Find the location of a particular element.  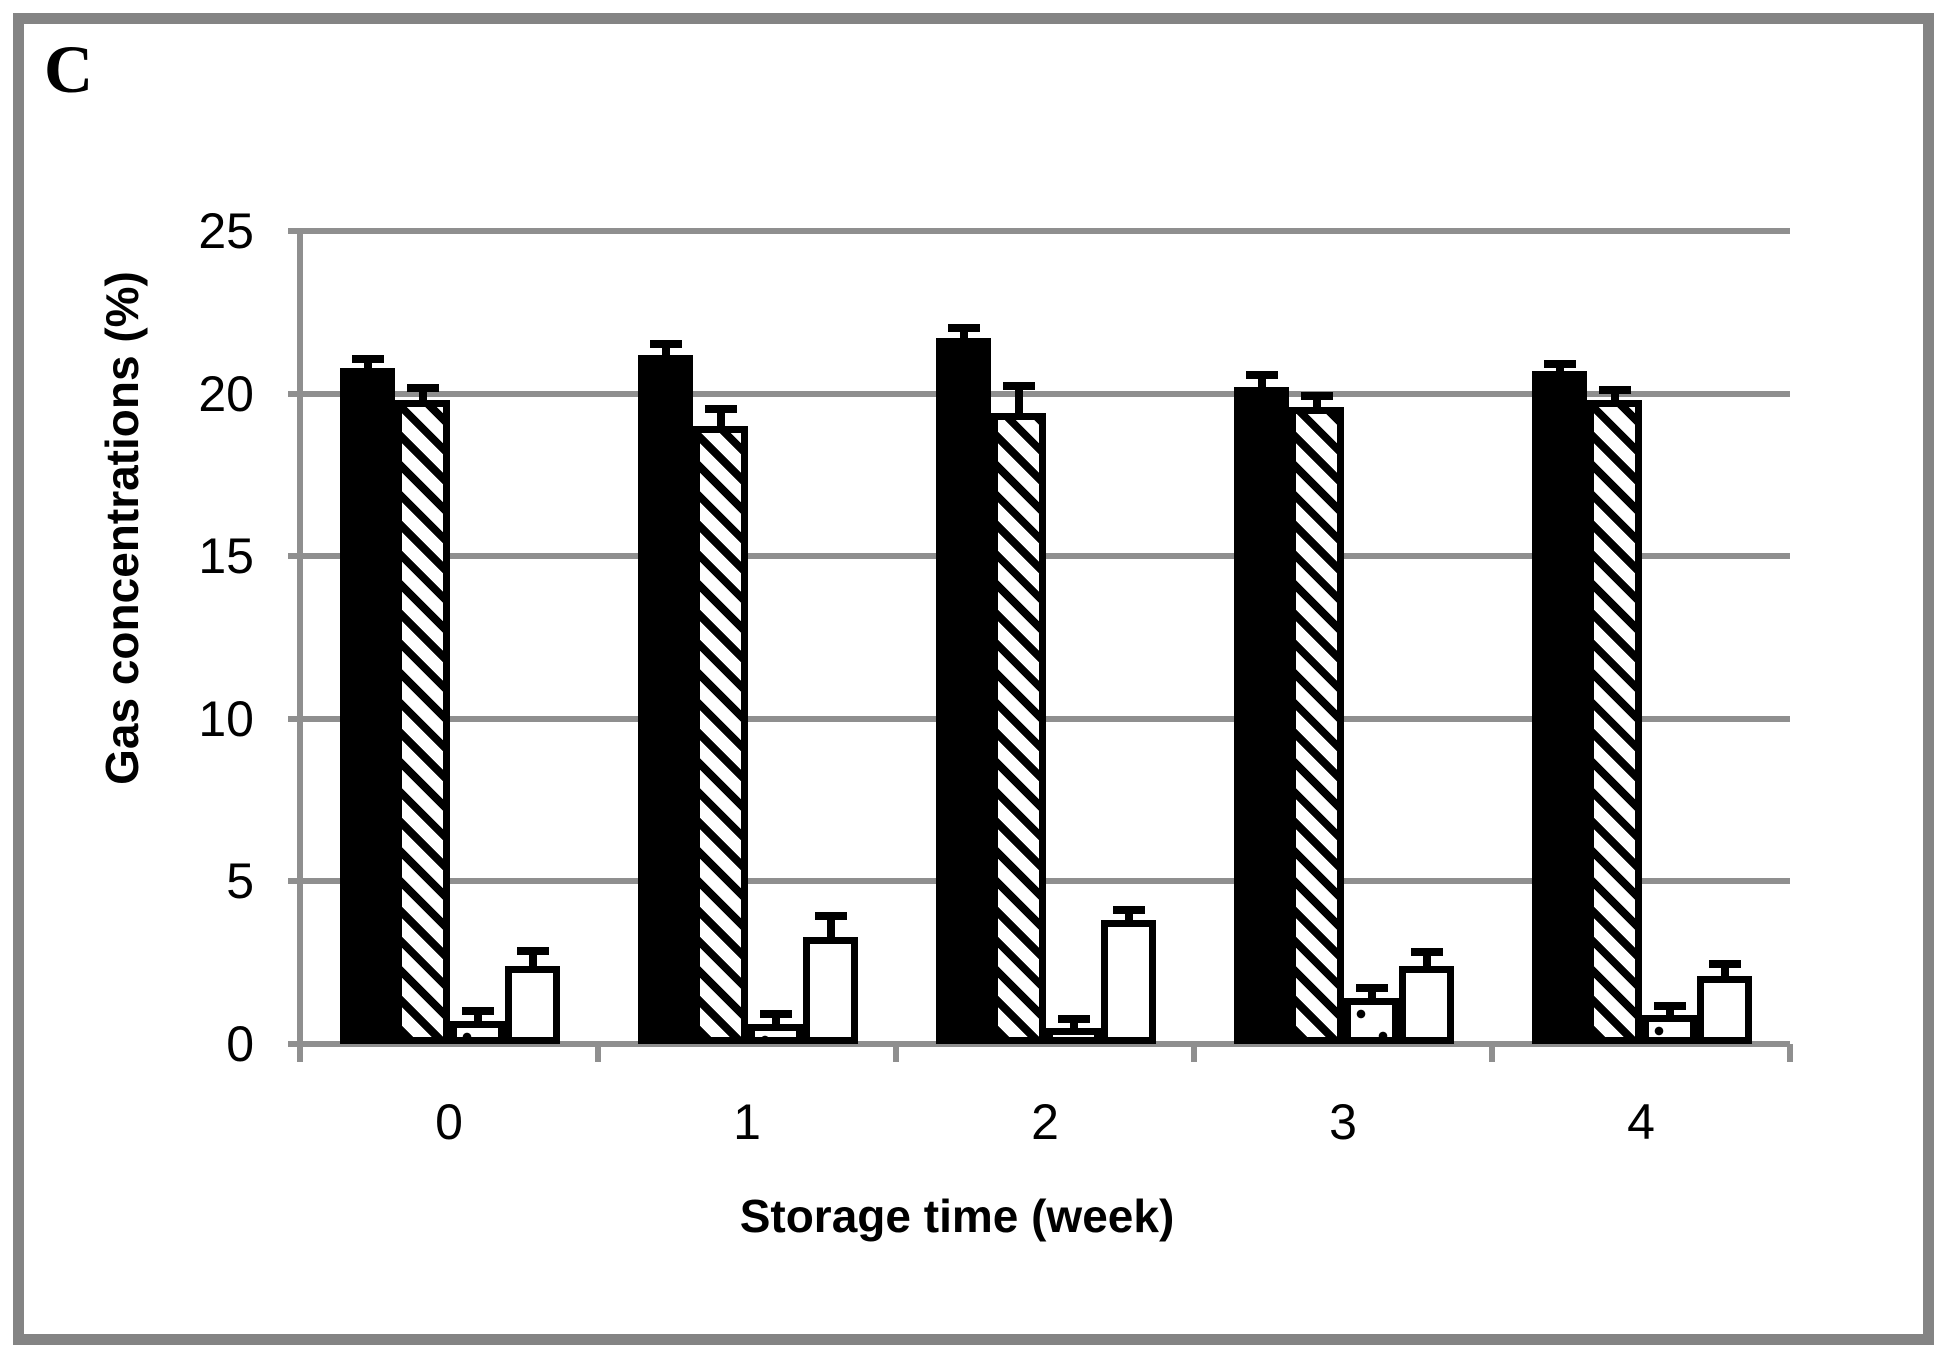

panel-label: C is located at coordinates (69, 69).